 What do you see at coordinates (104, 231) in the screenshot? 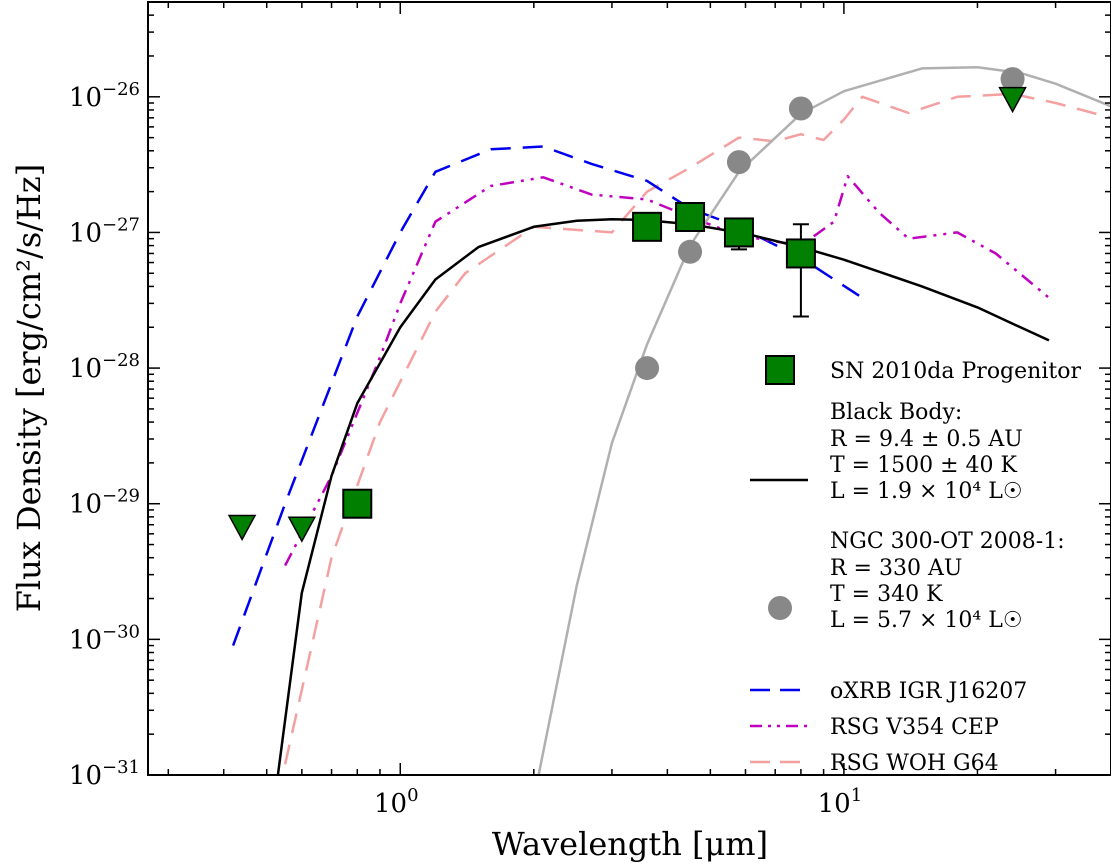
I see `y-tick-label-4: 10−27` at bounding box center [104, 231].